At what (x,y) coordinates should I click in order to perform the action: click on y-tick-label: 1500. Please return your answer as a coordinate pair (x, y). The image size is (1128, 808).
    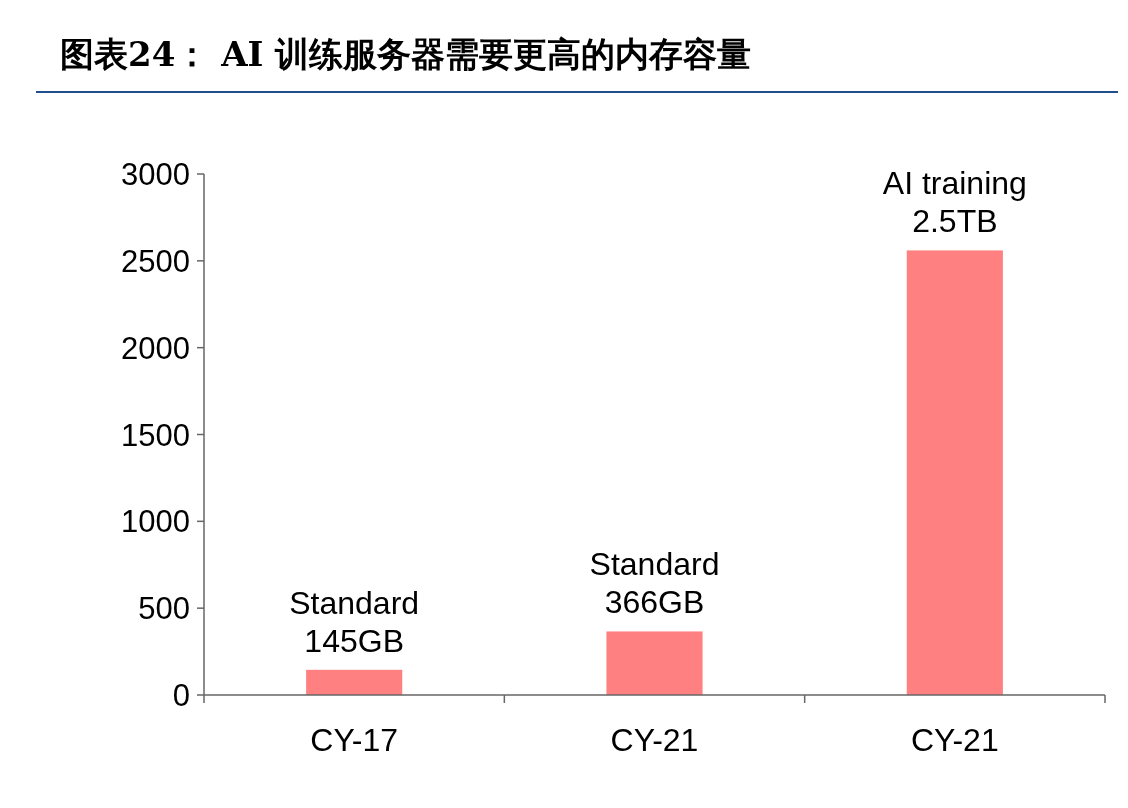
    Looking at the image, I should click on (155, 435).